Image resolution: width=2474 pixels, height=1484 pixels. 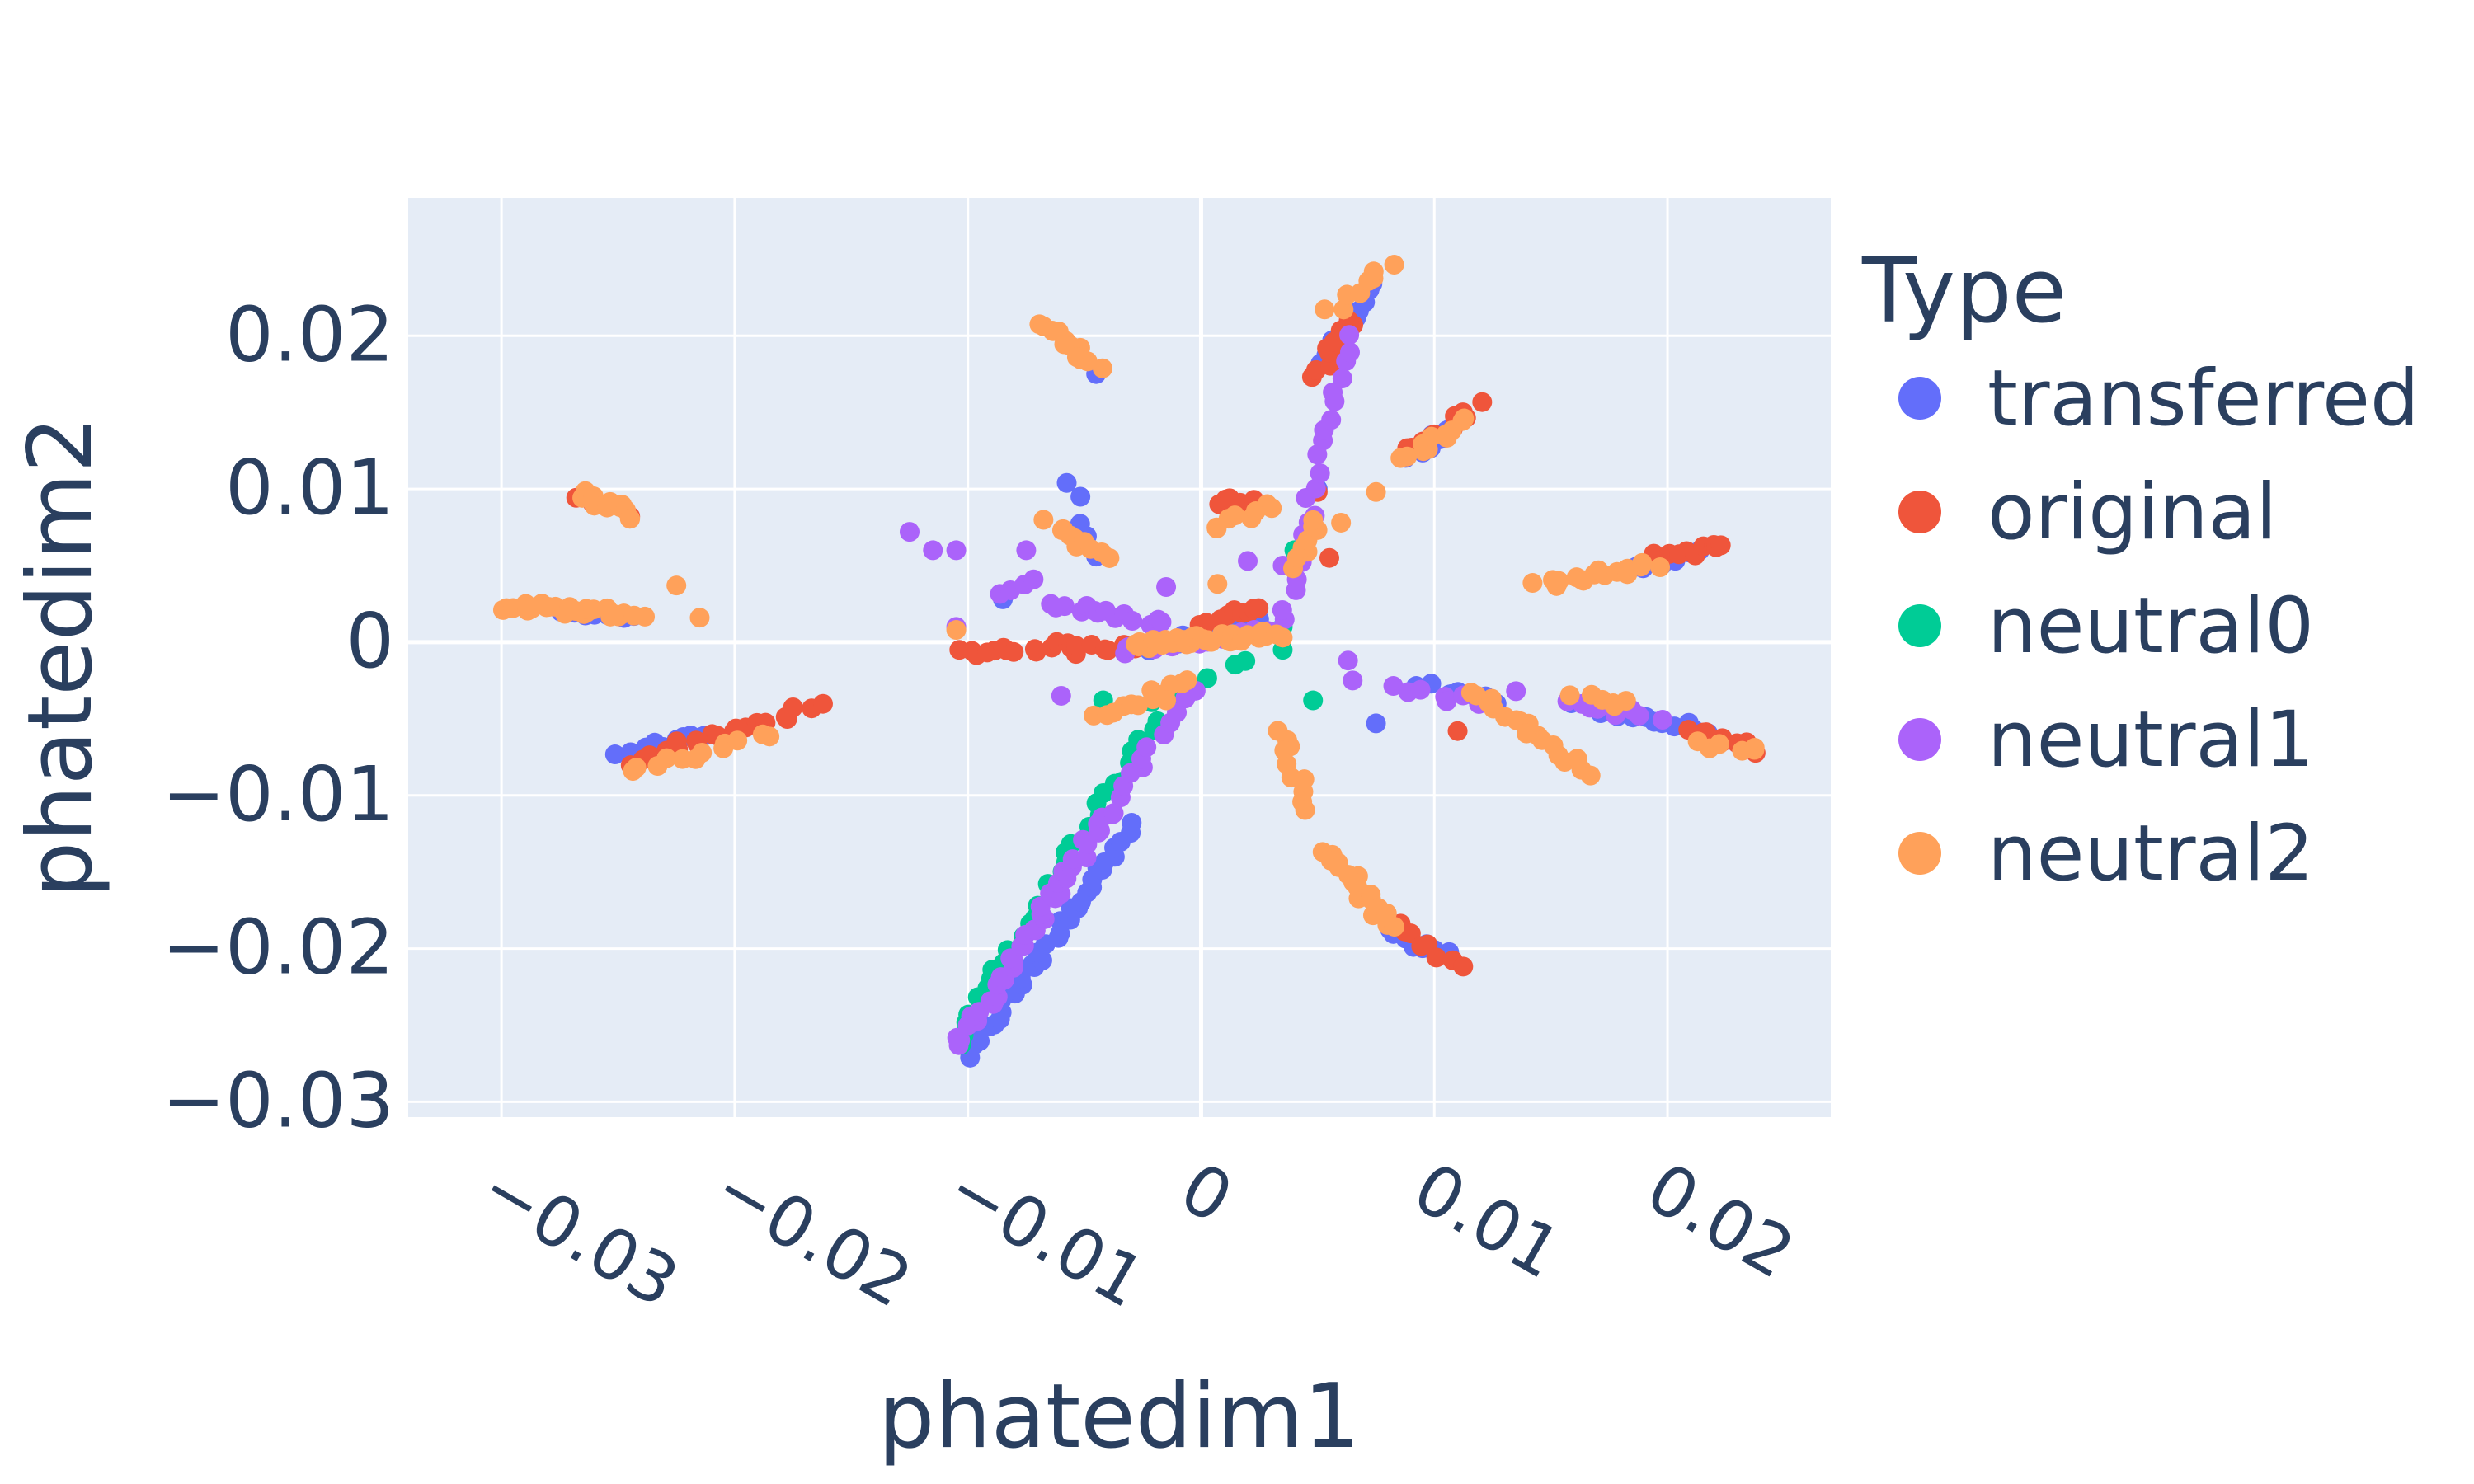 What do you see at coordinates (278, 948) in the screenshot?
I see `y-tick-label: −0.02` at bounding box center [278, 948].